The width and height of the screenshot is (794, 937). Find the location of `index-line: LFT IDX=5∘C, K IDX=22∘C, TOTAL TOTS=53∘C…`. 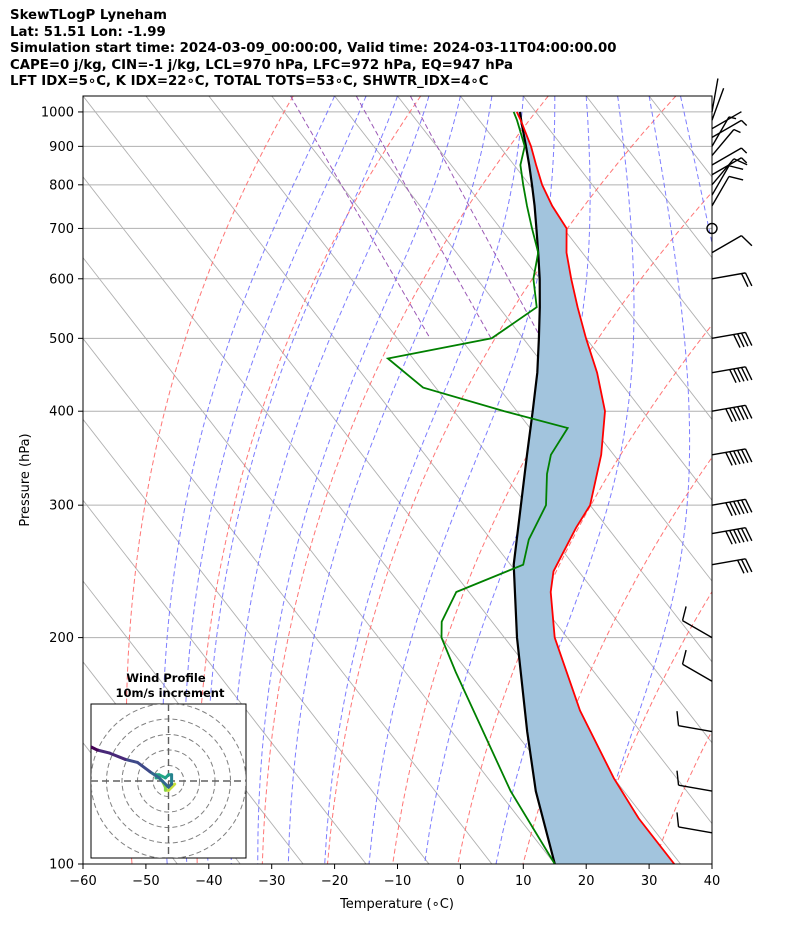

index-line: LFT IDX=5∘C, K IDX=22∘C, TOTAL TOTS=53∘C… is located at coordinates (249, 82).